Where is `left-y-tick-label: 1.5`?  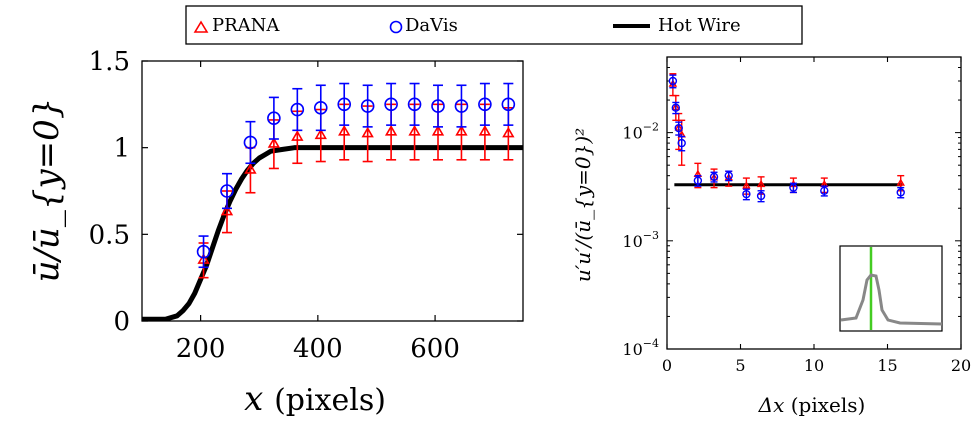 left-y-tick-label: 1.5 is located at coordinates (109, 62).